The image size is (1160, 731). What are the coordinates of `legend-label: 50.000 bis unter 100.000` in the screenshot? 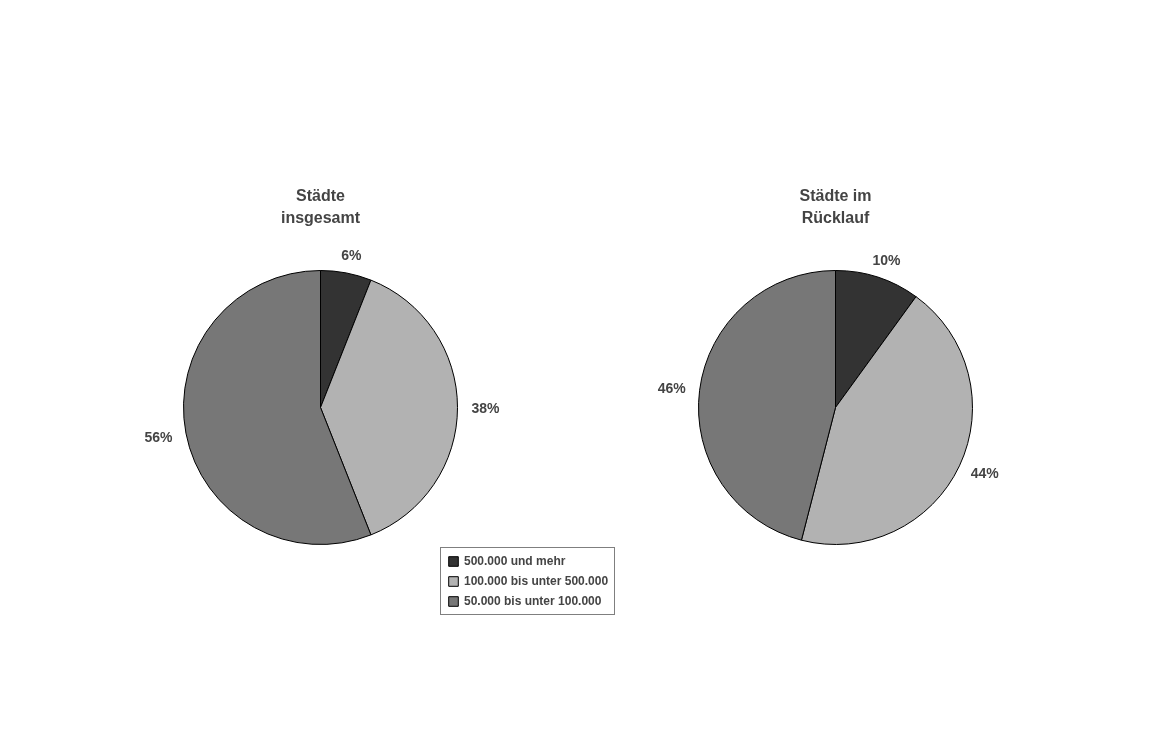 It's located at (533, 601).